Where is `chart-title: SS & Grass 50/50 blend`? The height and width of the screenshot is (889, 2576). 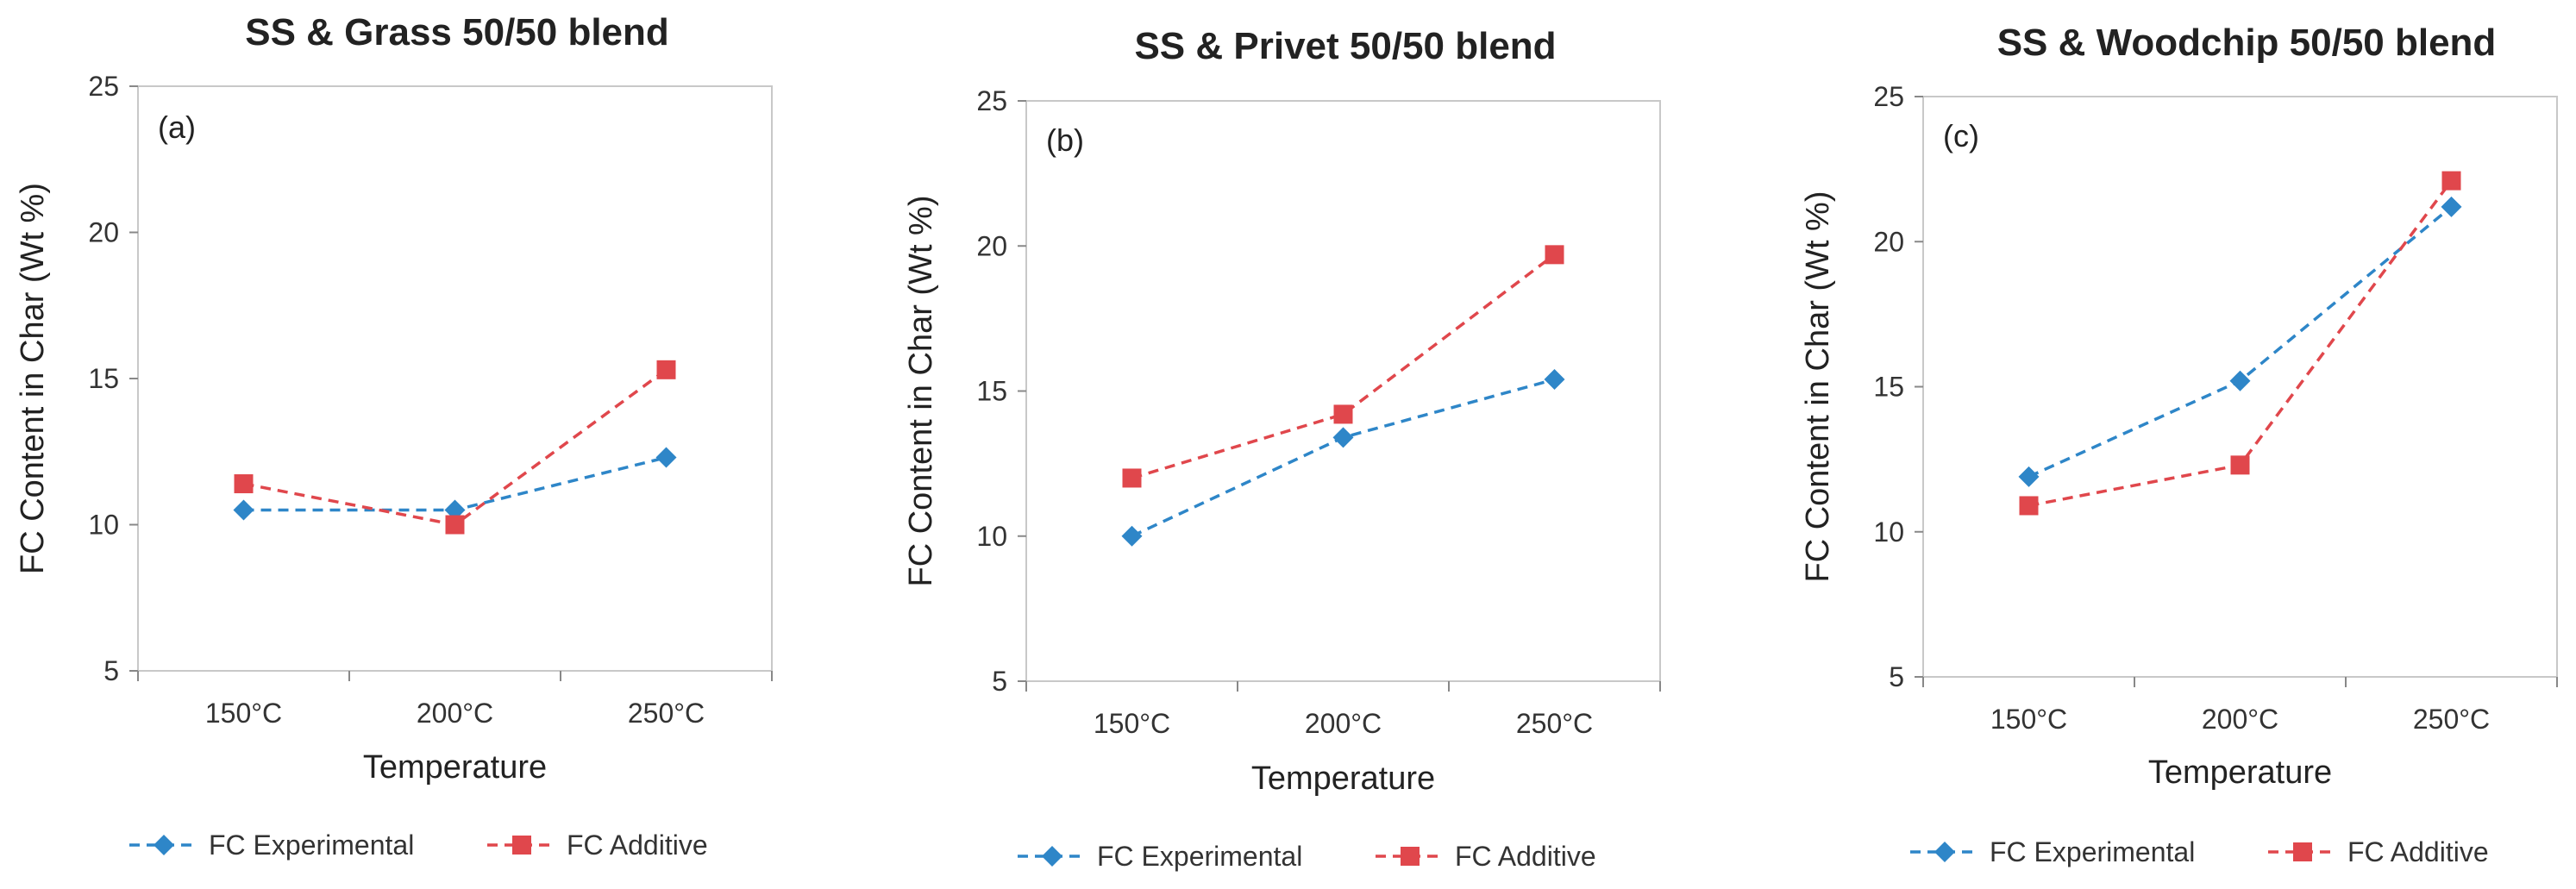
chart-title: SS & Grass 50/50 blend is located at coordinates (457, 32).